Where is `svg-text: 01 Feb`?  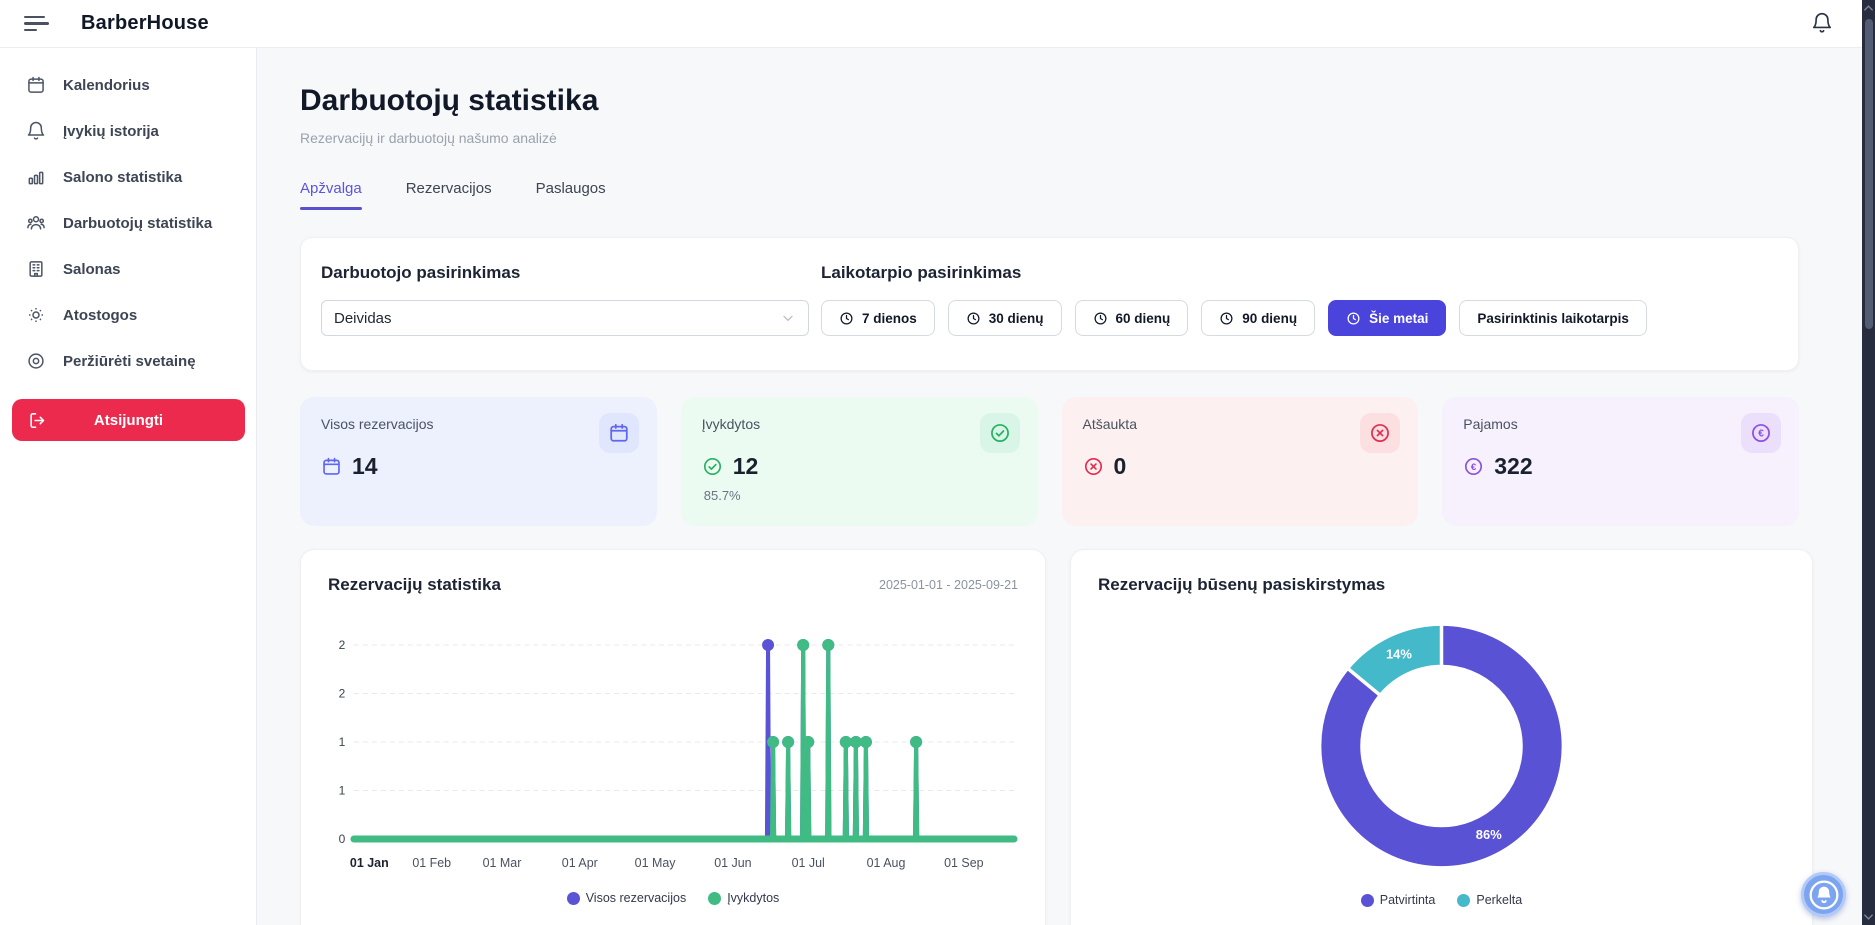 svg-text: 01 Feb is located at coordinates (431, 863).